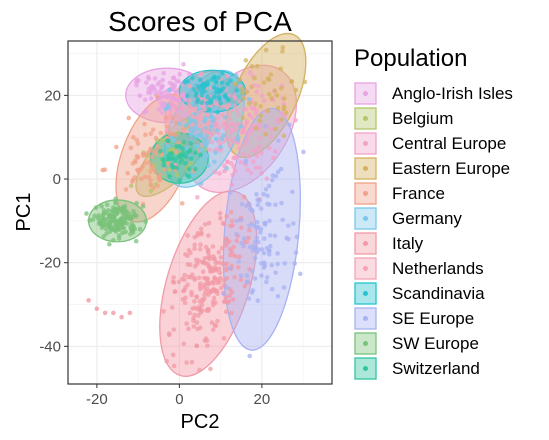  I want to click on legend-item: Eastern Europe, so click(432, 168).